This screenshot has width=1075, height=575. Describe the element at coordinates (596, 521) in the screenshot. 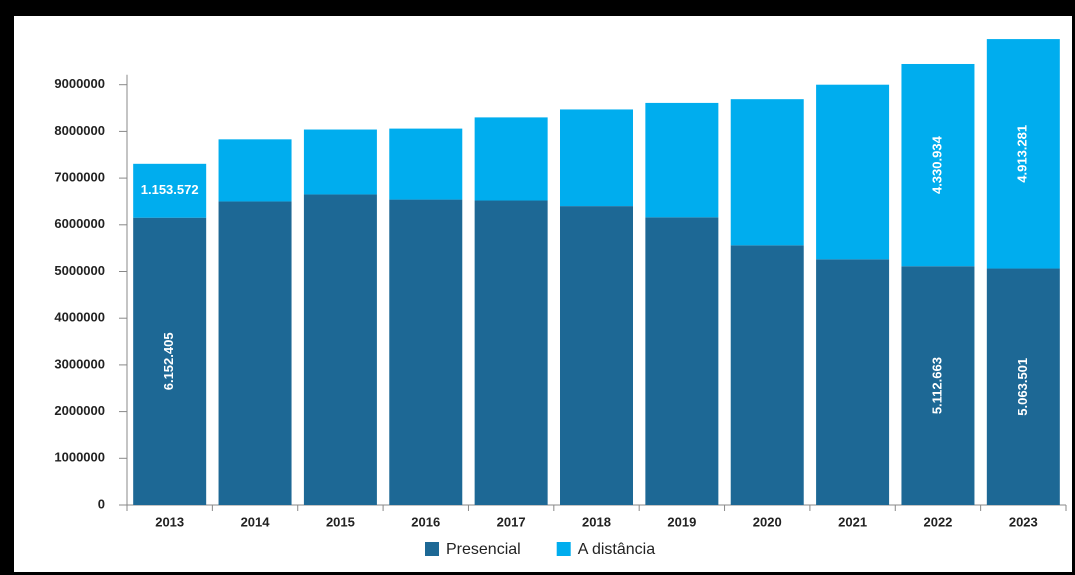

I see `x-tick-label: 2018` at that location.